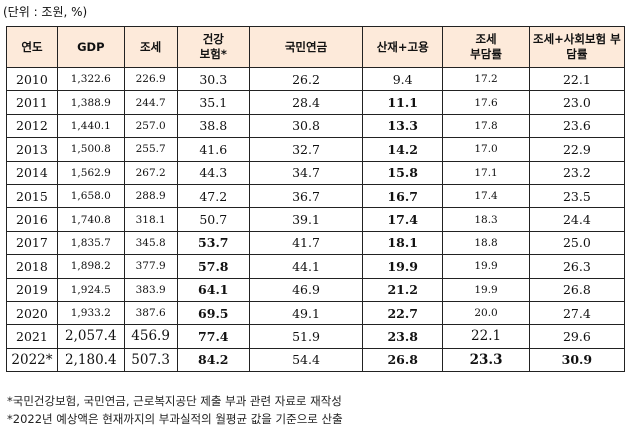 Image resolution: width=625 pixels, height=434 pixels. I want to click on table-row: 2015 1,658.0 288.9 47.2 36.7 16.7 17.4 23.5, so click(315, 196).